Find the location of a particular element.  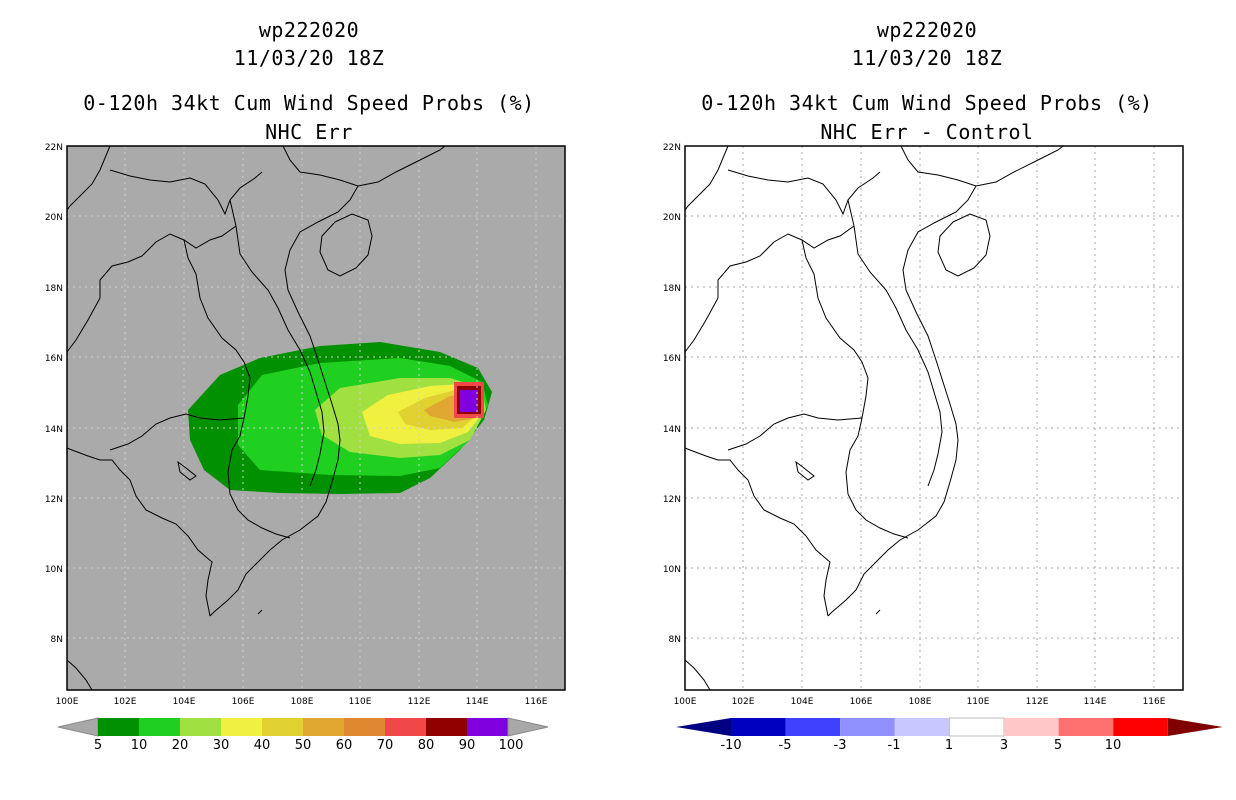

left-borders is located at coordinates (195, 342).